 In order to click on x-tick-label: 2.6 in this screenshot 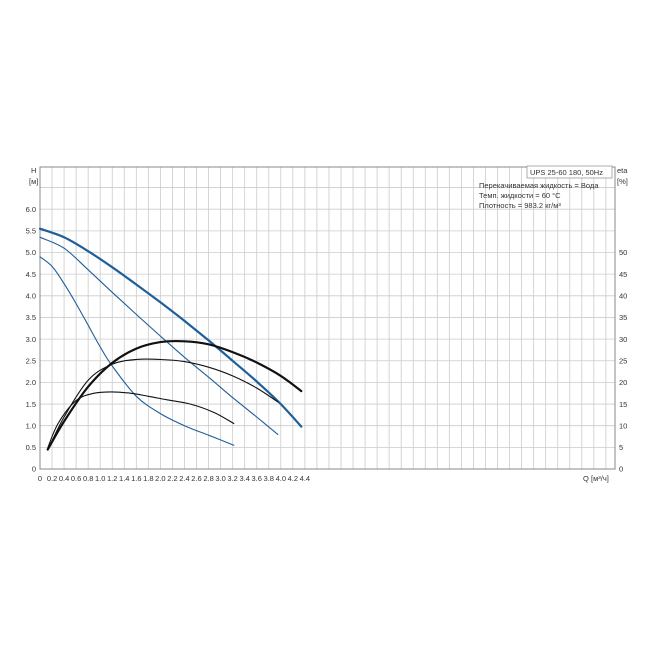, I will do `click(196, 478)`.